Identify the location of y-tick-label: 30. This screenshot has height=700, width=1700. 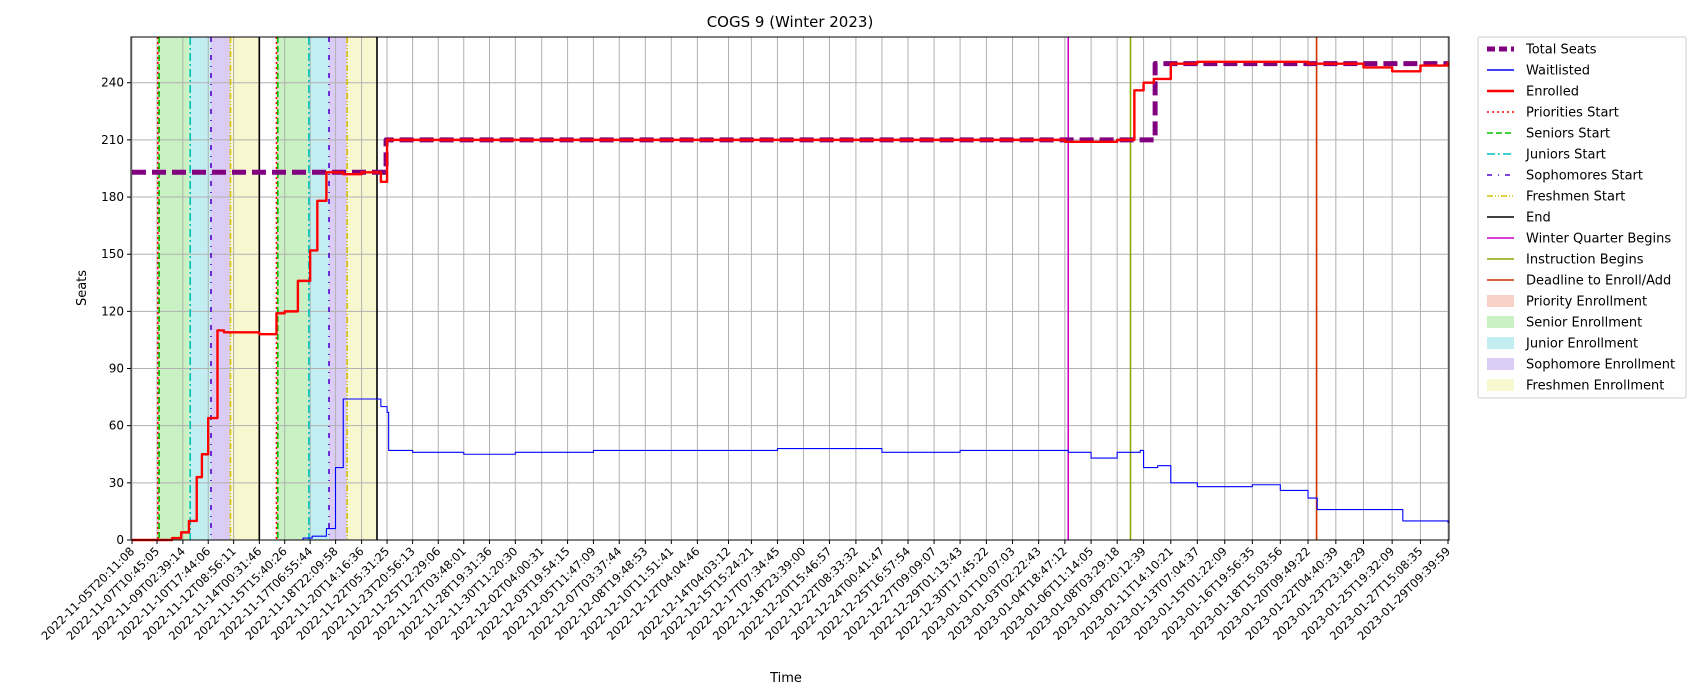
(116, 483).